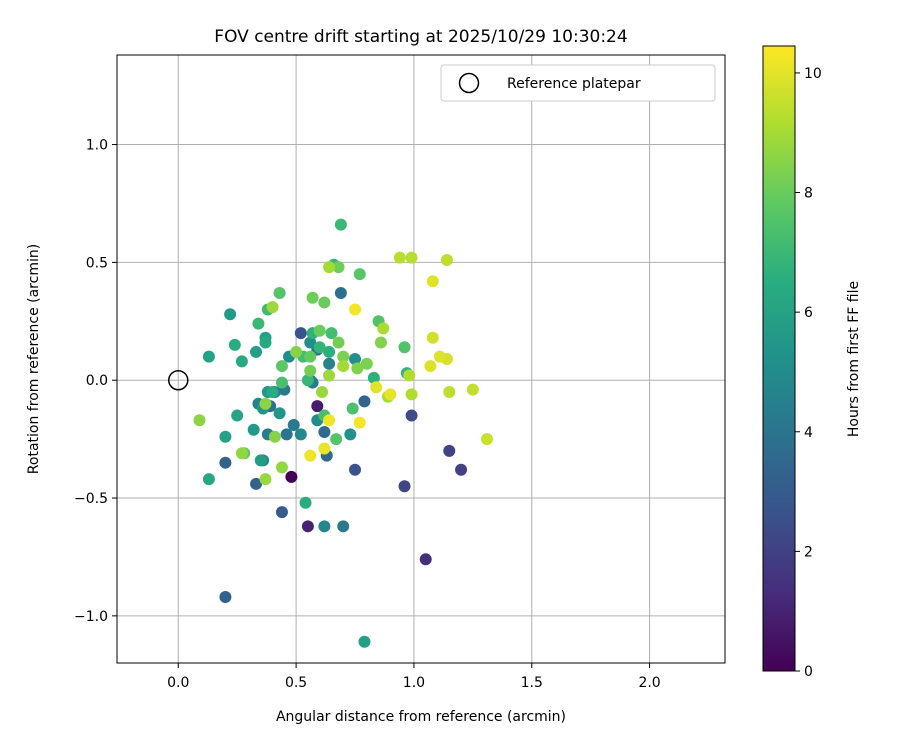 The width and height of the screenshot is (900, 750). I want to click on x-axis-ticks: 0.0 0.5 1.0 1.5 2.0, so click(414, 677).